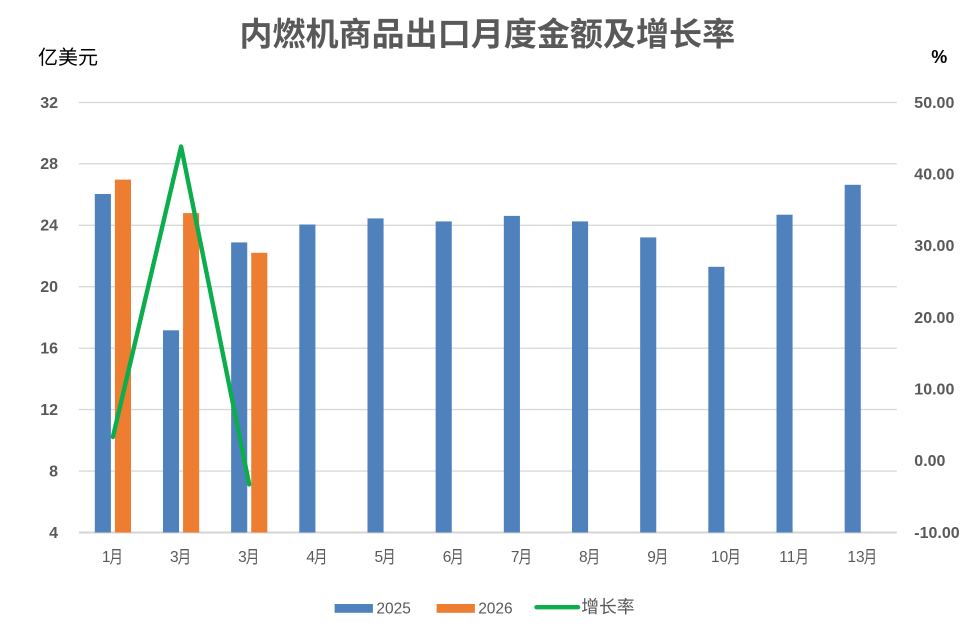 The height and width of the screenshot is (641, 966). What do you see at coordinates (106, 557) in the screenshot?
I see `svg-text: 1` at bounding box center [106, 557].